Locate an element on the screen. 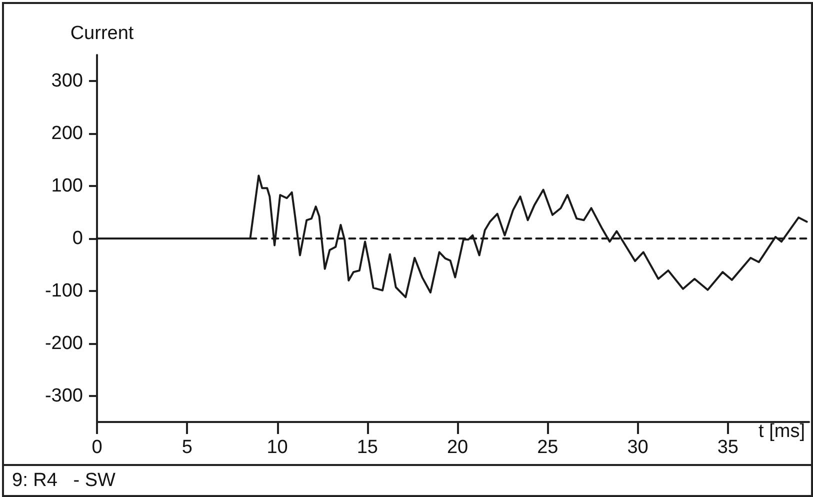 The image size is (813, 497). y-tick-label: 300 is located at coordinates (67, 81).